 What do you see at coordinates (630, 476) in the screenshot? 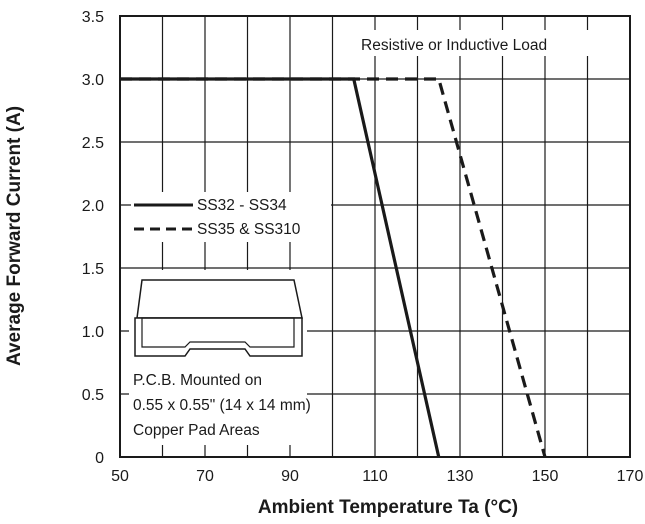
I see `x-tick-label: 170` at bounding box center [630, 476].